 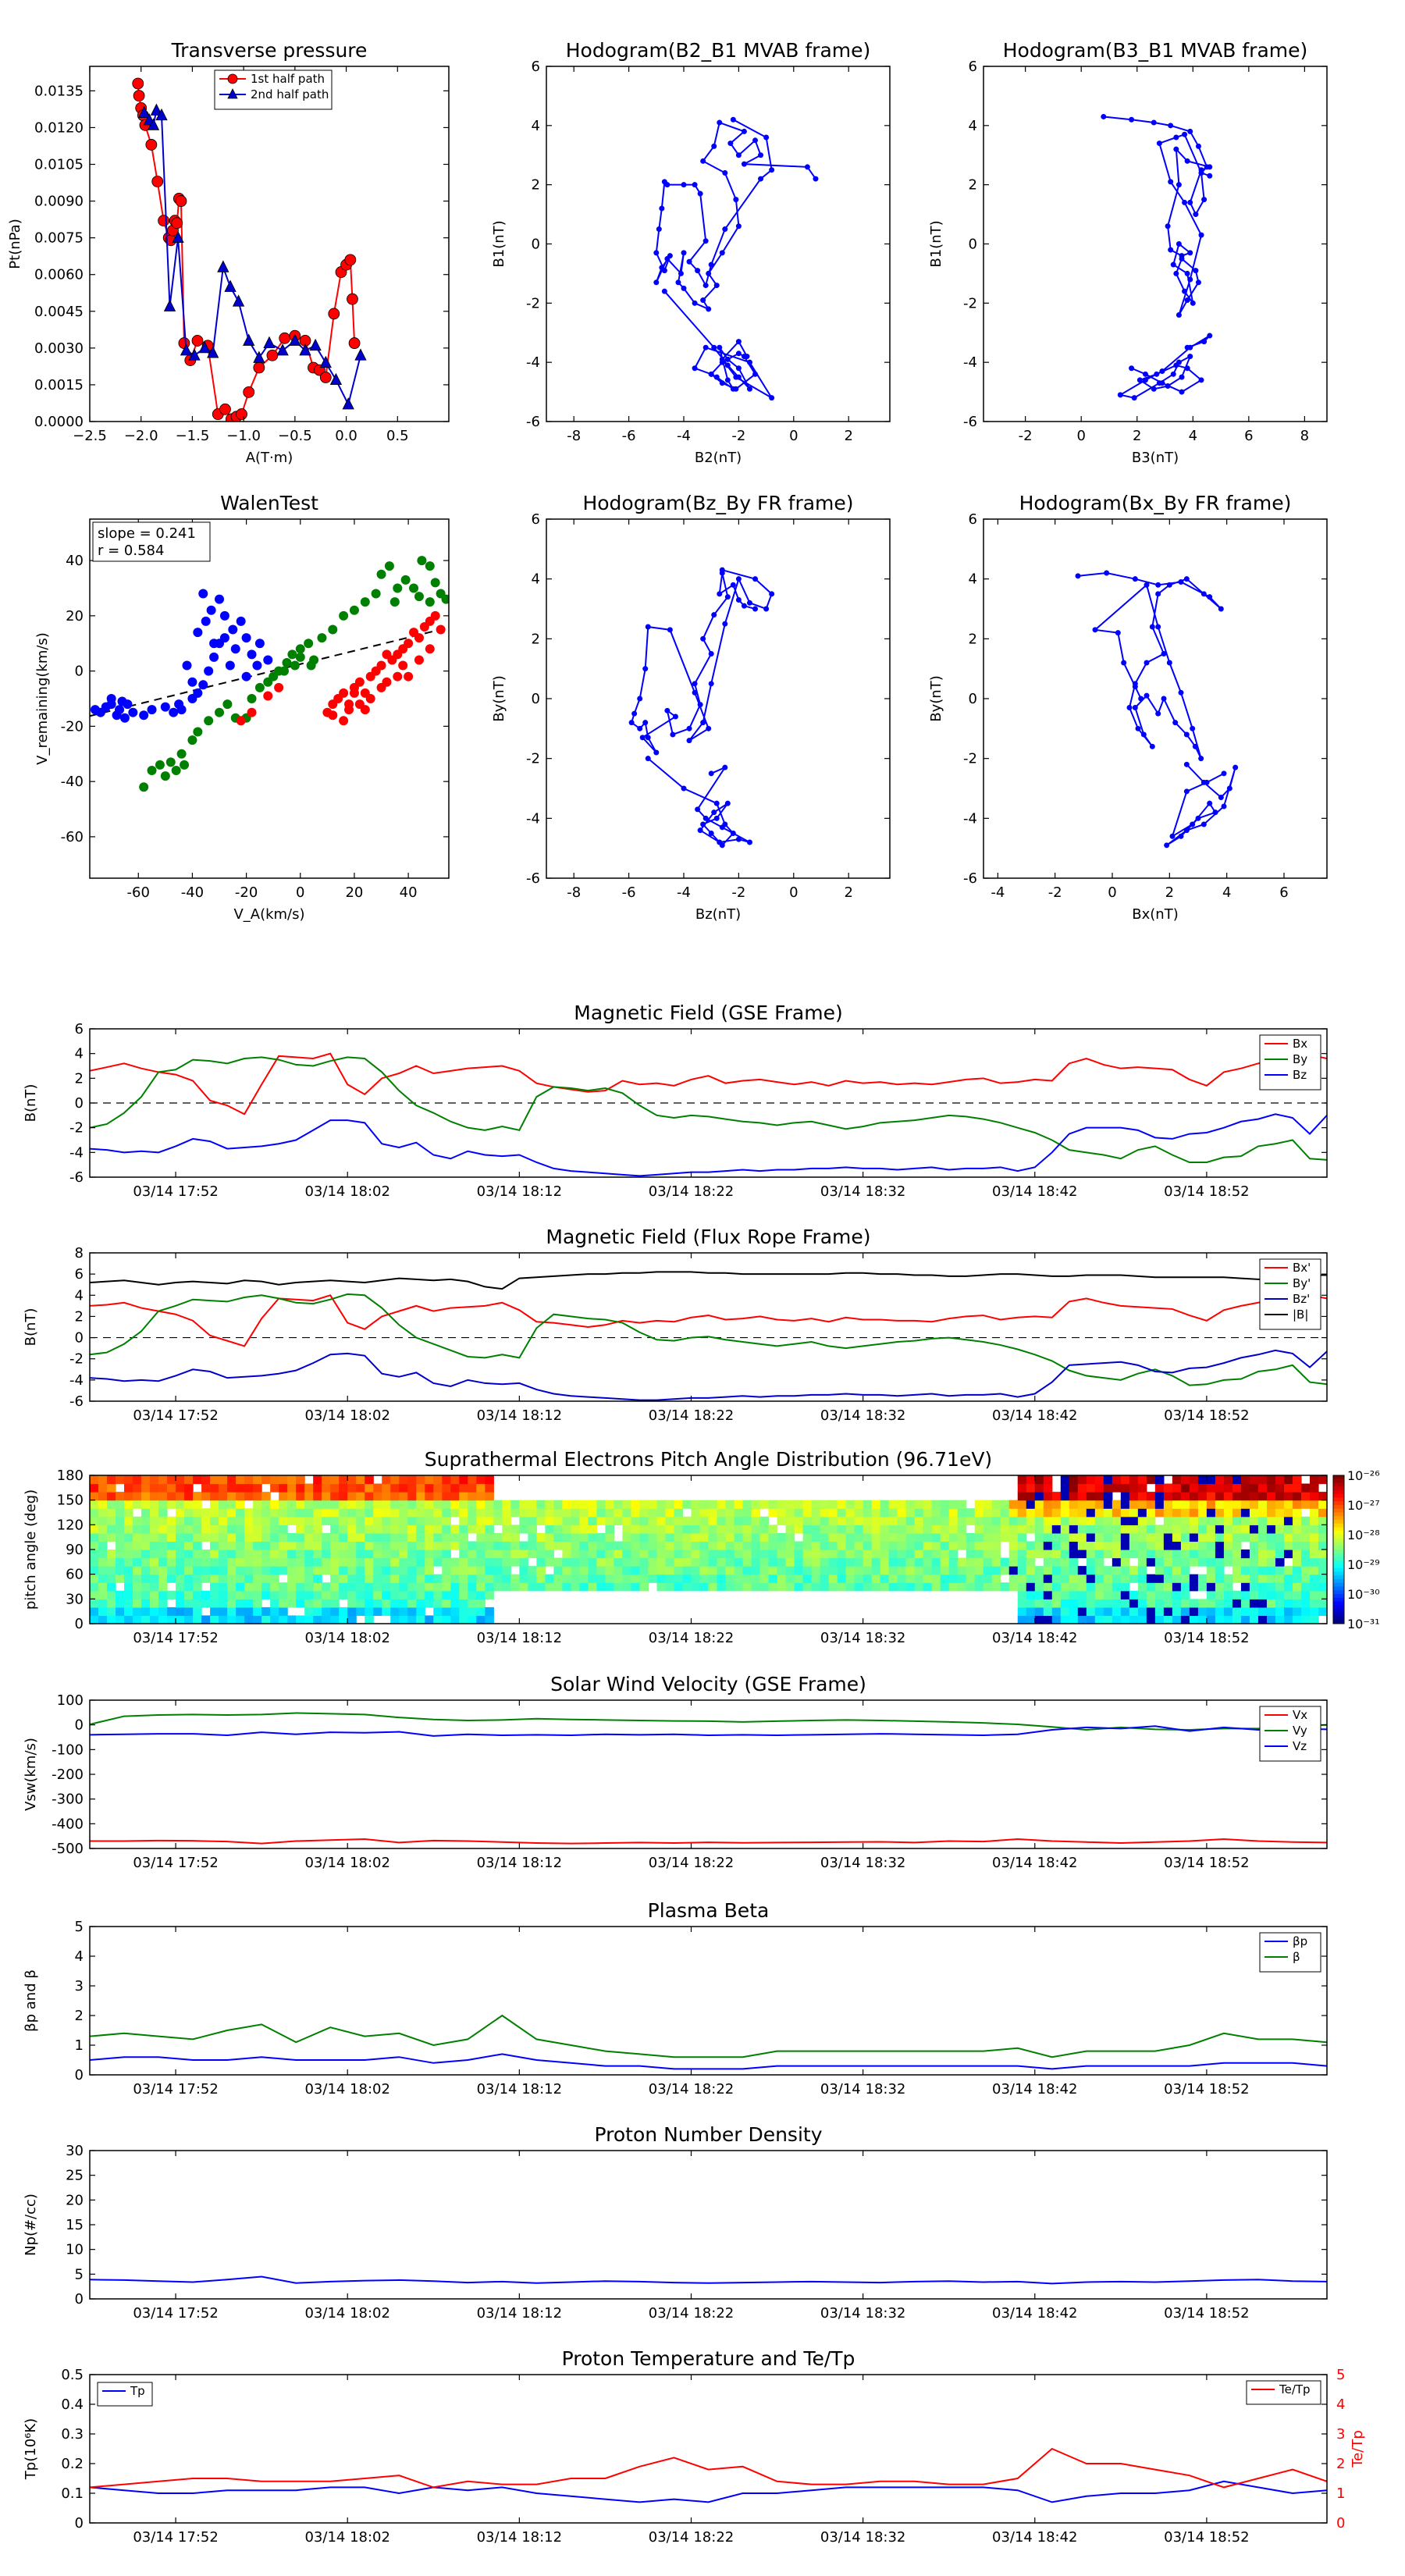 I want to click on y-tick-label: 0.0120, so click(x=59, y=127).